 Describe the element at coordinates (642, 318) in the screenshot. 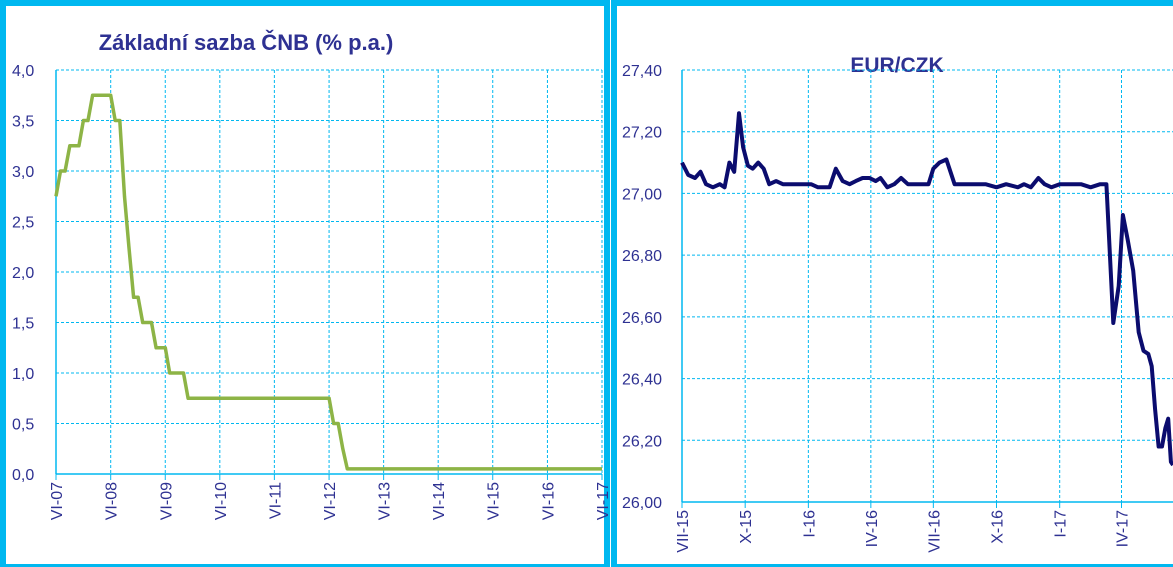

I see `right-chart-y-tick-label: 26,60` at that location.